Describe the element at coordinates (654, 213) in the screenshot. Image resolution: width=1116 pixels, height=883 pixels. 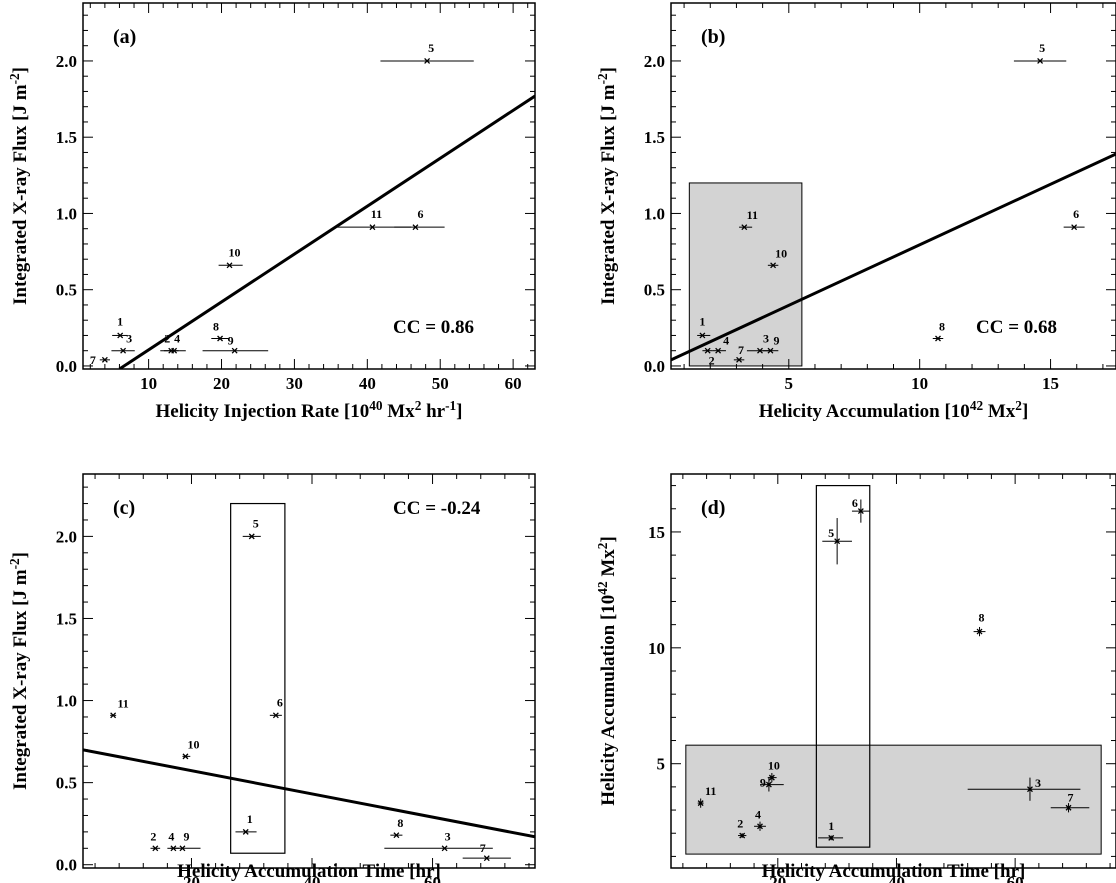
I see `y-tick-label: 1.0` at that location.